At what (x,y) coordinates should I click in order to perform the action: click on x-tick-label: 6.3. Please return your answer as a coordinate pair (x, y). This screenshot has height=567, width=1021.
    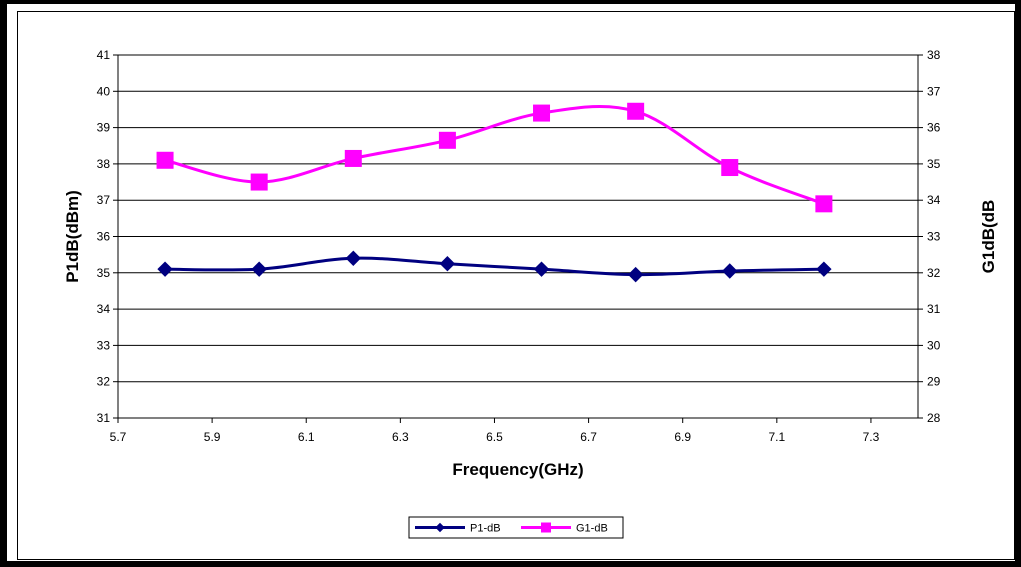
    Looking at the image, I should click on (400, 437).